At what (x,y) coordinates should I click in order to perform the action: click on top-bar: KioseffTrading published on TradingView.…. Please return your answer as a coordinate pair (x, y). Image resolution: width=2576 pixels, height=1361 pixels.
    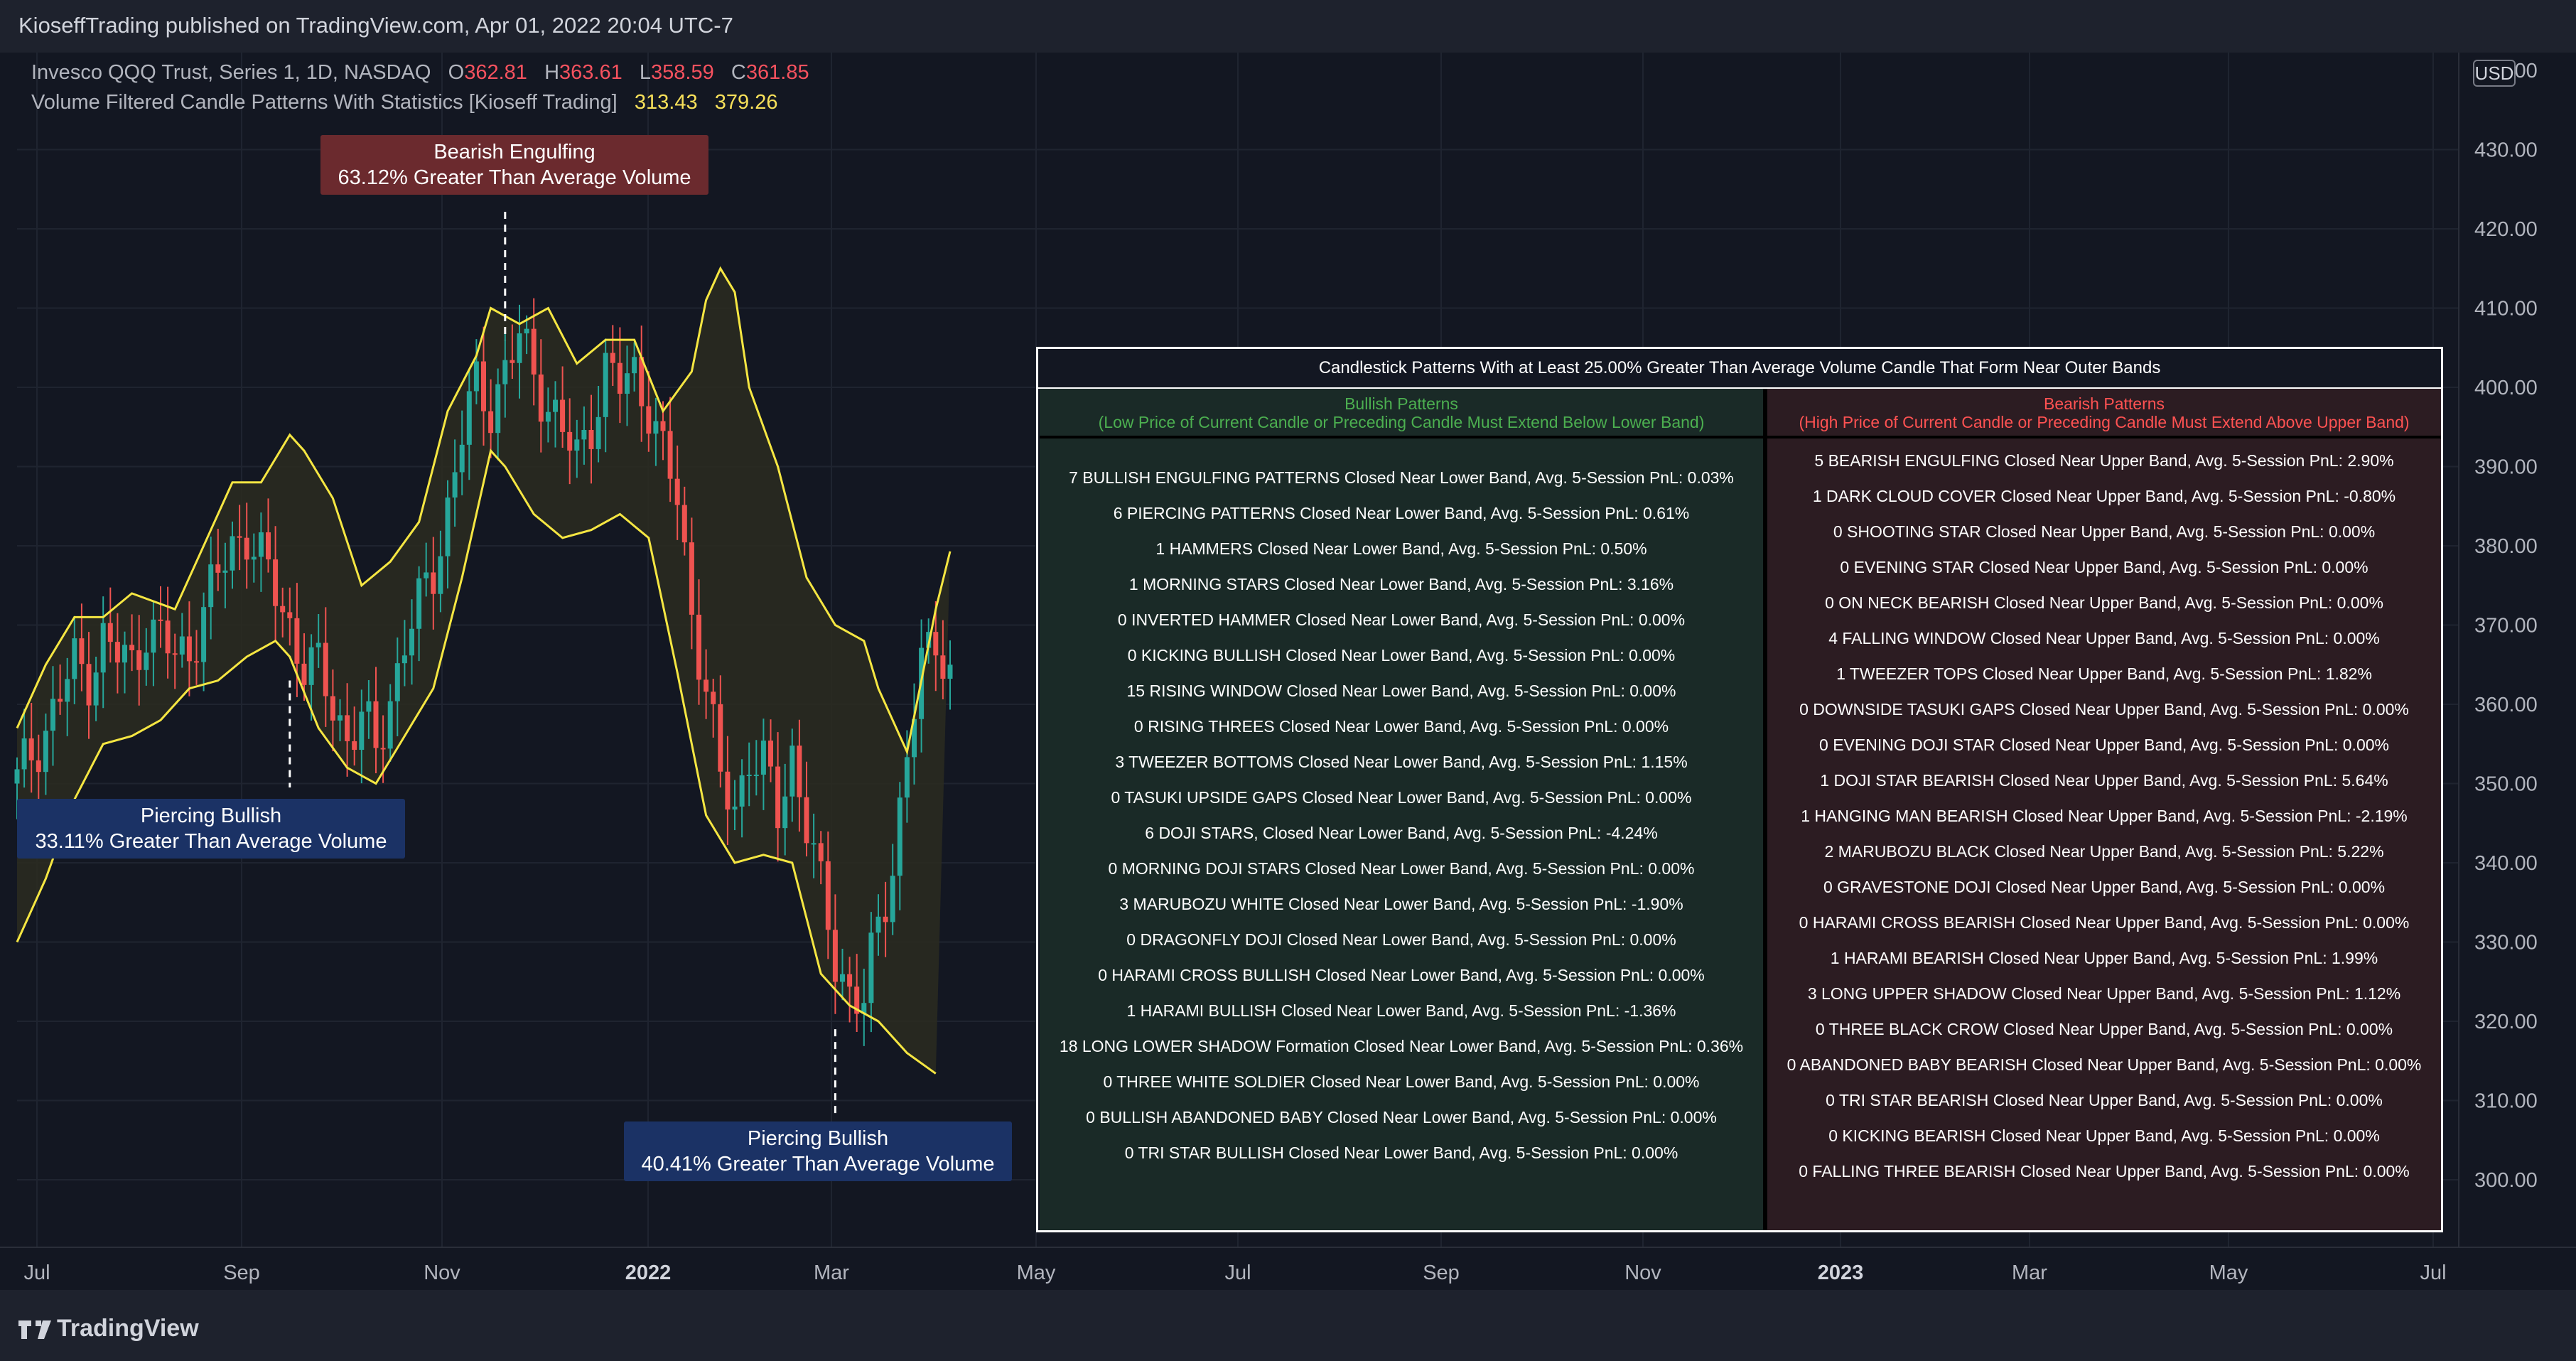
    Looking at the image, I should click on (1288, 26).